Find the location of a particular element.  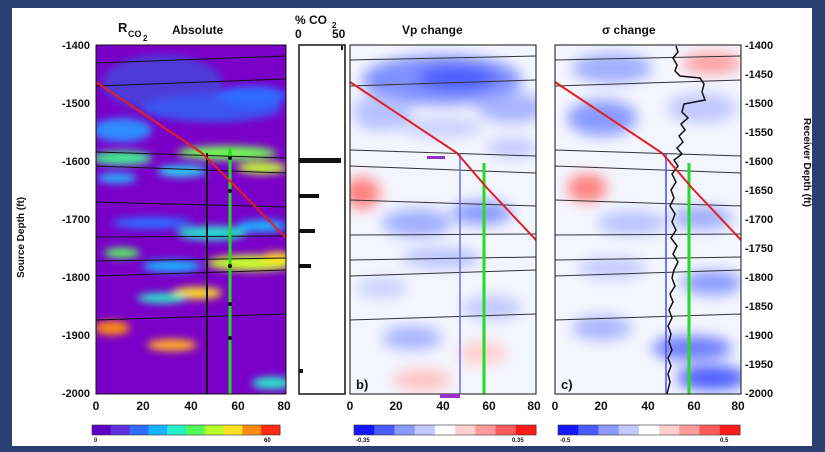

left-tick-label: -1400 is located at coordinates (76, 46).